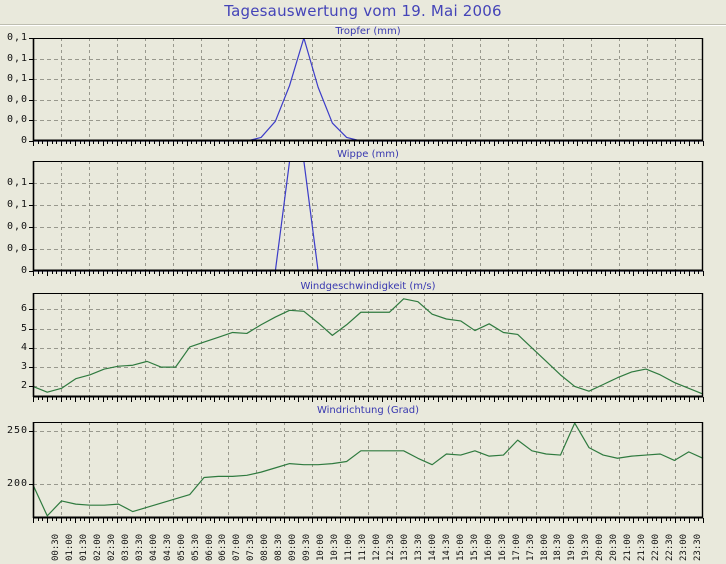  What do you see at coordinates (251, 547) in the screenshot?
I see `x-tick-label: 07:30` at bounding box center [251, 547].